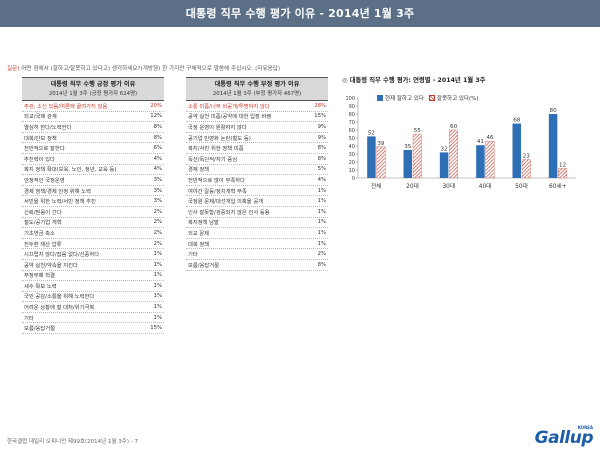 The image size is (600, 450). Describe the element at coordinates (564, 438) in the screenshot. I see `logo-gallup-text: Gallup` at that location.